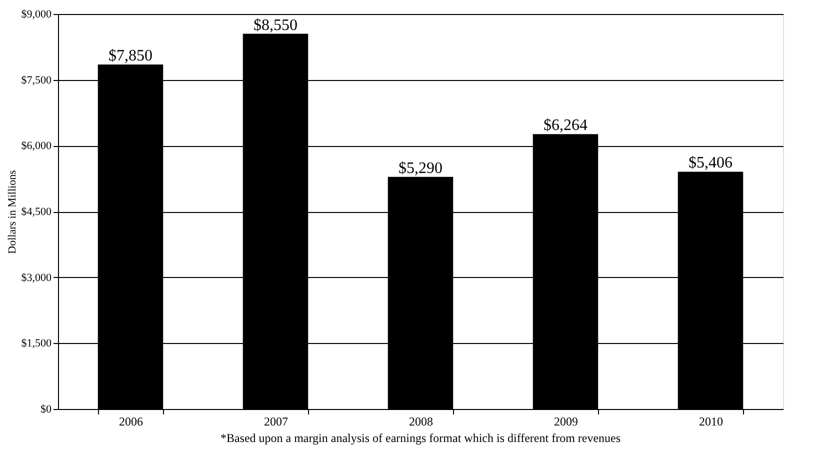 The width and height of the screenshot is (820, 460). Describe the element at coordinates (710, 163) in the screenshot. I see `data-label: $5,406` at that location.